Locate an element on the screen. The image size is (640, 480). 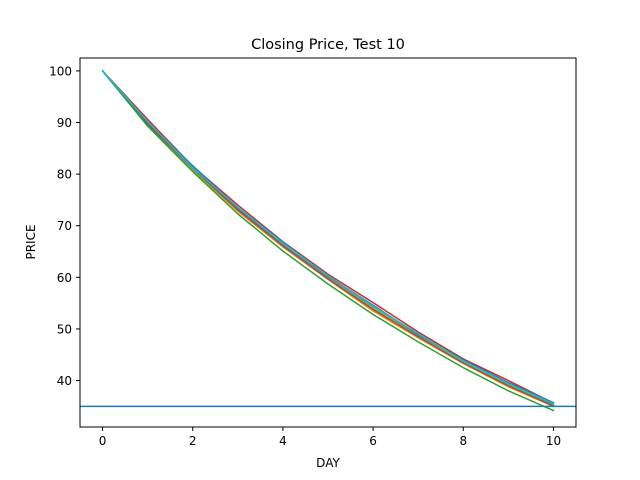
y-tick-label: 90 is located at coordinates (64, 123).